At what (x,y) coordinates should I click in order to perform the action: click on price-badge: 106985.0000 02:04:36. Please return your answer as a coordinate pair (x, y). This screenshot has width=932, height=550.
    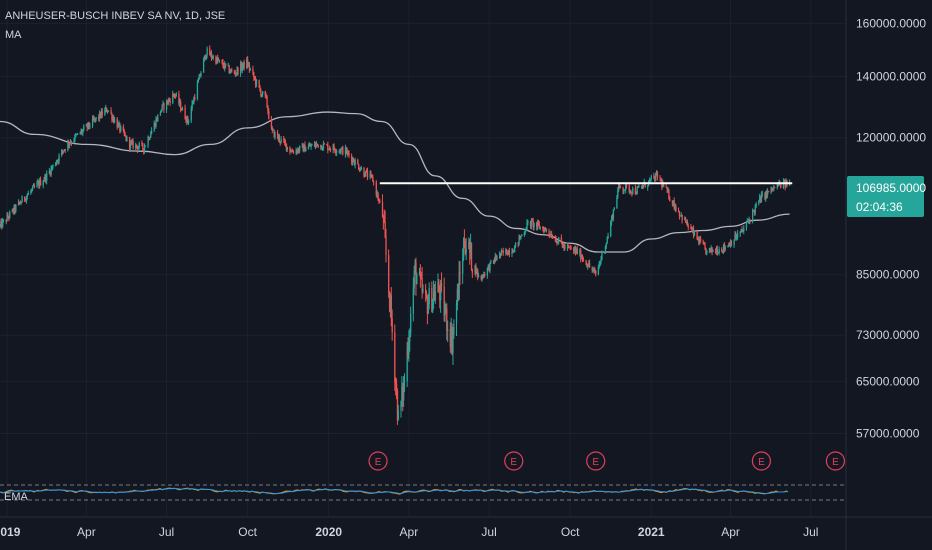
    Looking at the image, I should click on (886, 196).